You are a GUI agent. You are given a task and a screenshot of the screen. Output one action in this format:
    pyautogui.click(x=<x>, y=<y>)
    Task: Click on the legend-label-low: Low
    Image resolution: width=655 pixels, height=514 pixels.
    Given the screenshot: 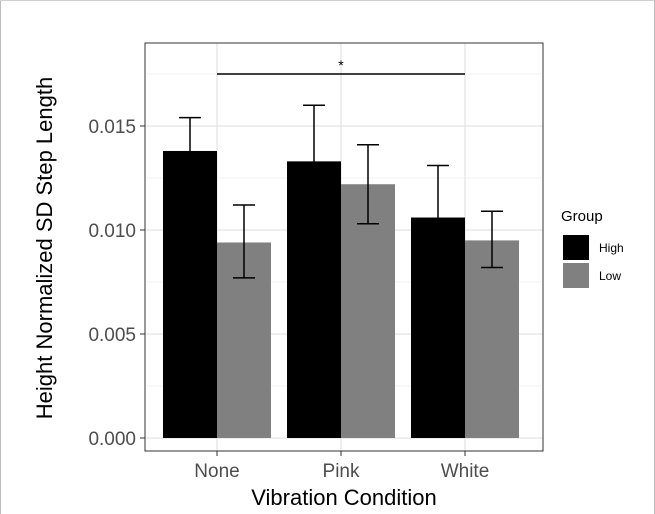 What is the action you would take?
    pyautogui.click(x=610, y=276)
    